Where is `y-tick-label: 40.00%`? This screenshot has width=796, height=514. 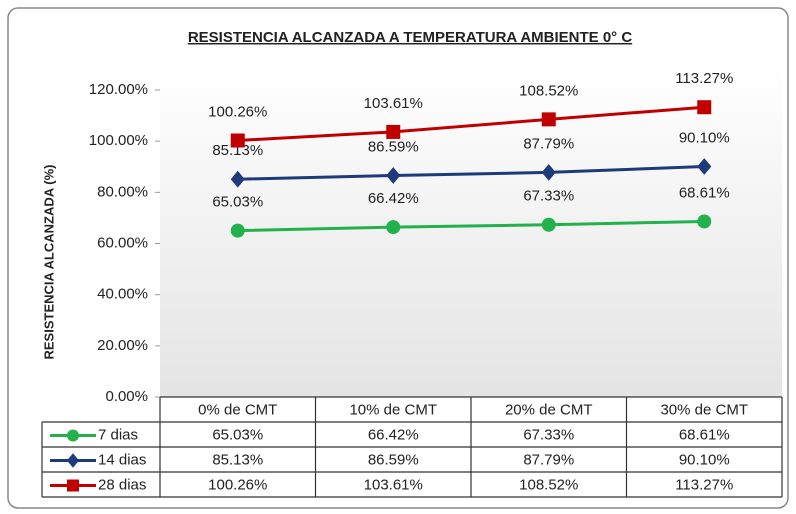 y-tick-label: 40.00% is located at coordinates (122, 294).